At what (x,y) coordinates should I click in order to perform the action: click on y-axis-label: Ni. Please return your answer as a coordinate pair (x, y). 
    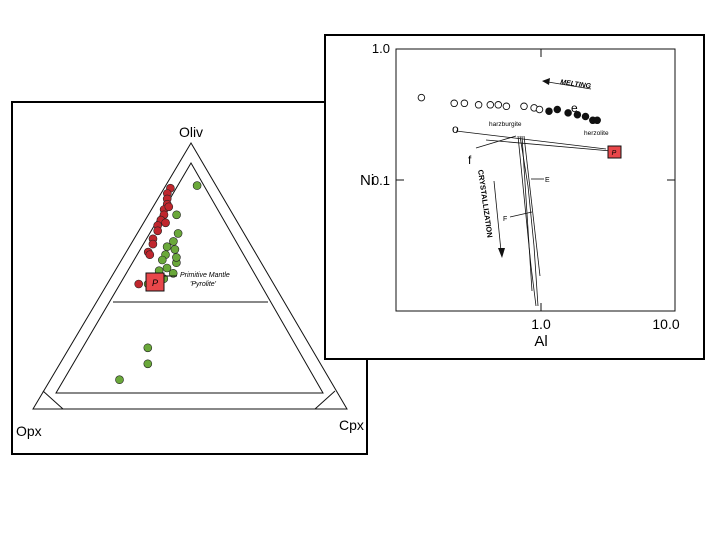
    Looking at the image, I should click on (367, 180).